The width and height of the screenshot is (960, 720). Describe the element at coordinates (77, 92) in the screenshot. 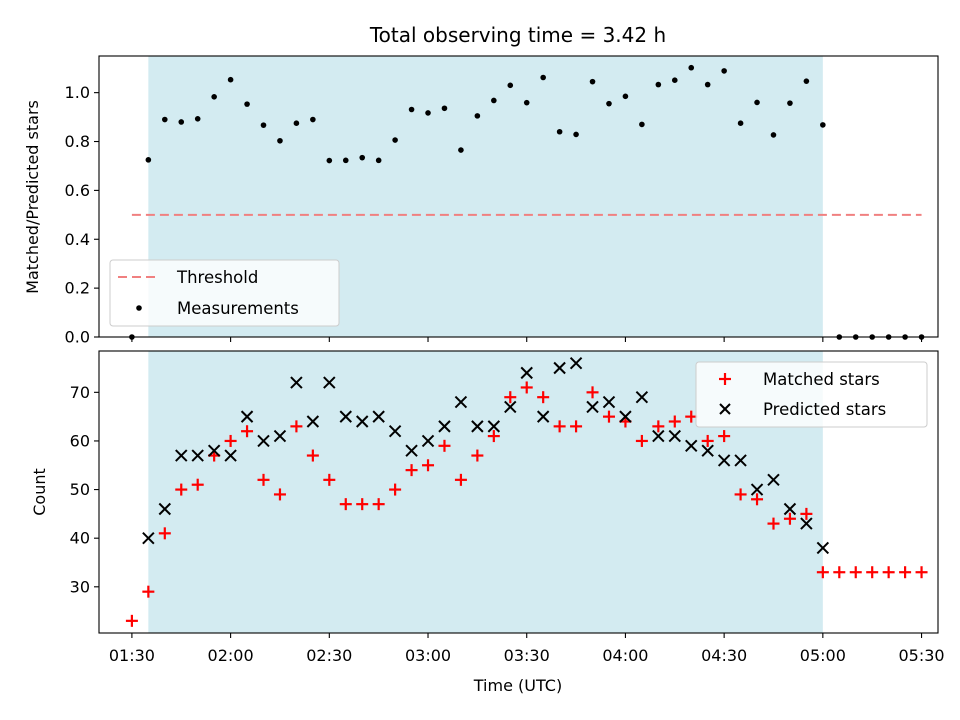

I see `y-tick-label: 1.0` at that location.